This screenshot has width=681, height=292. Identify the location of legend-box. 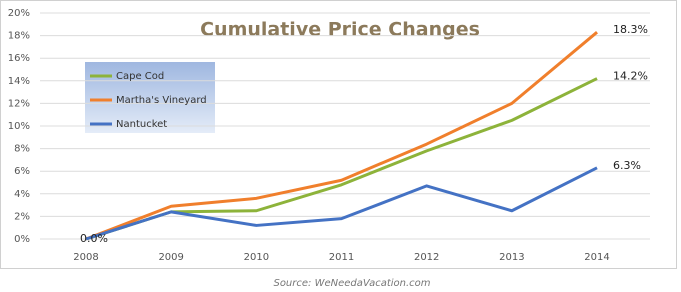
(150, 97).